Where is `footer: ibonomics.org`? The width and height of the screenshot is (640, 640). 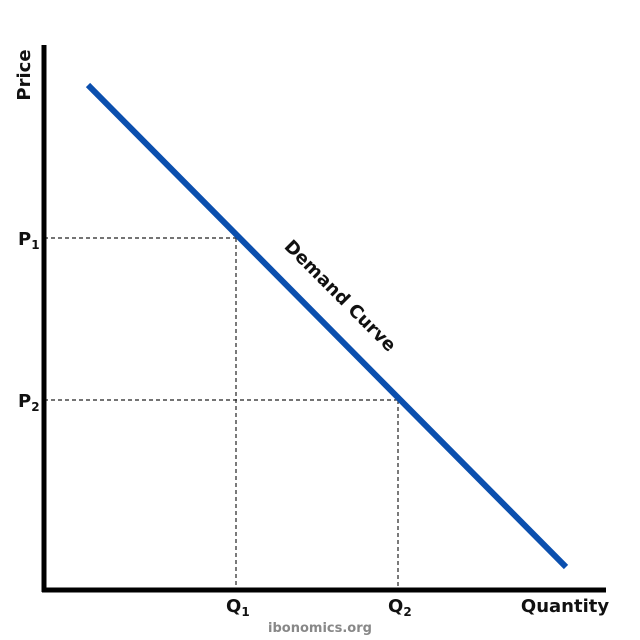
footer: ibonomics.org is located at coordinates (320, 628).